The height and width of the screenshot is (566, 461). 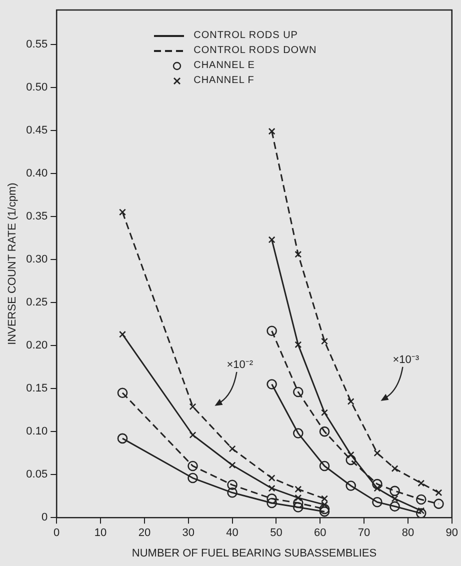 What do you see at coordinates (224, 80) in the screenshot?
I see `annotation: CHANNEL F` at bounding box center [224, 80].